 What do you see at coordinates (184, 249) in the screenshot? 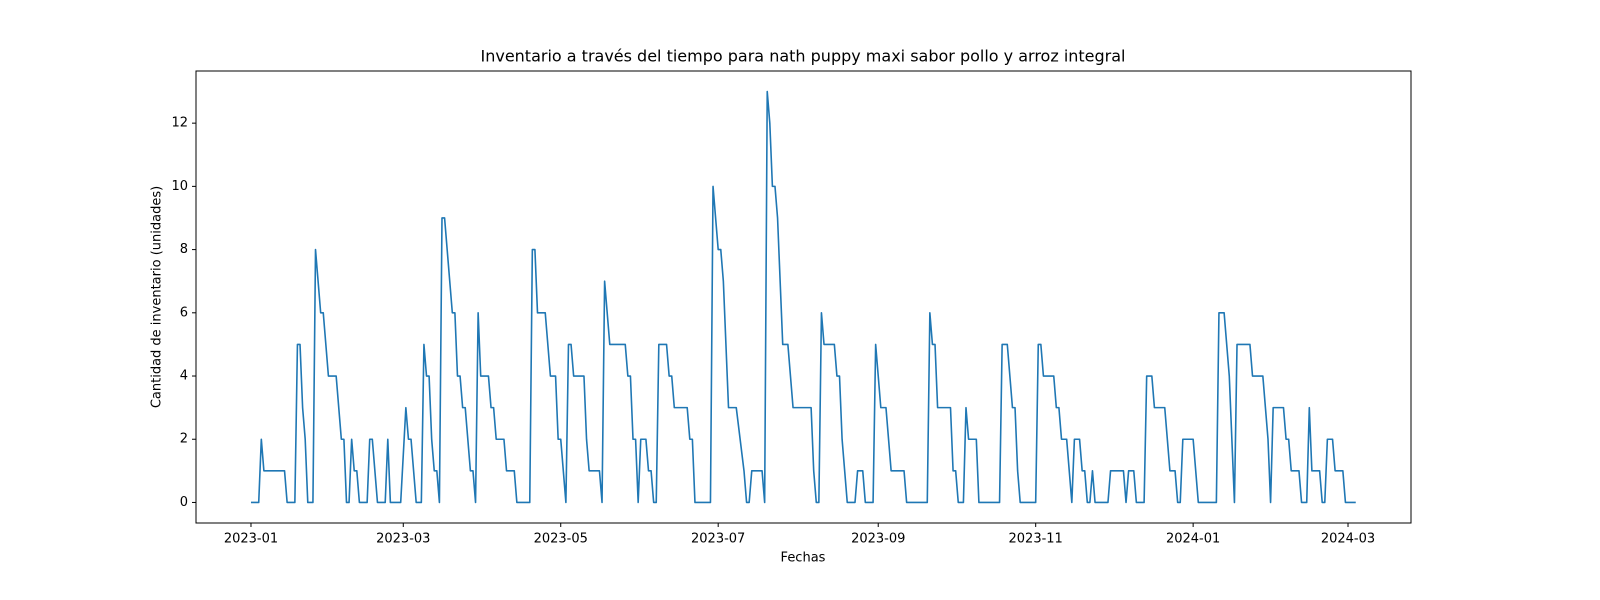
I see `y-tick-label: 8` at bounding box center [184, 249].